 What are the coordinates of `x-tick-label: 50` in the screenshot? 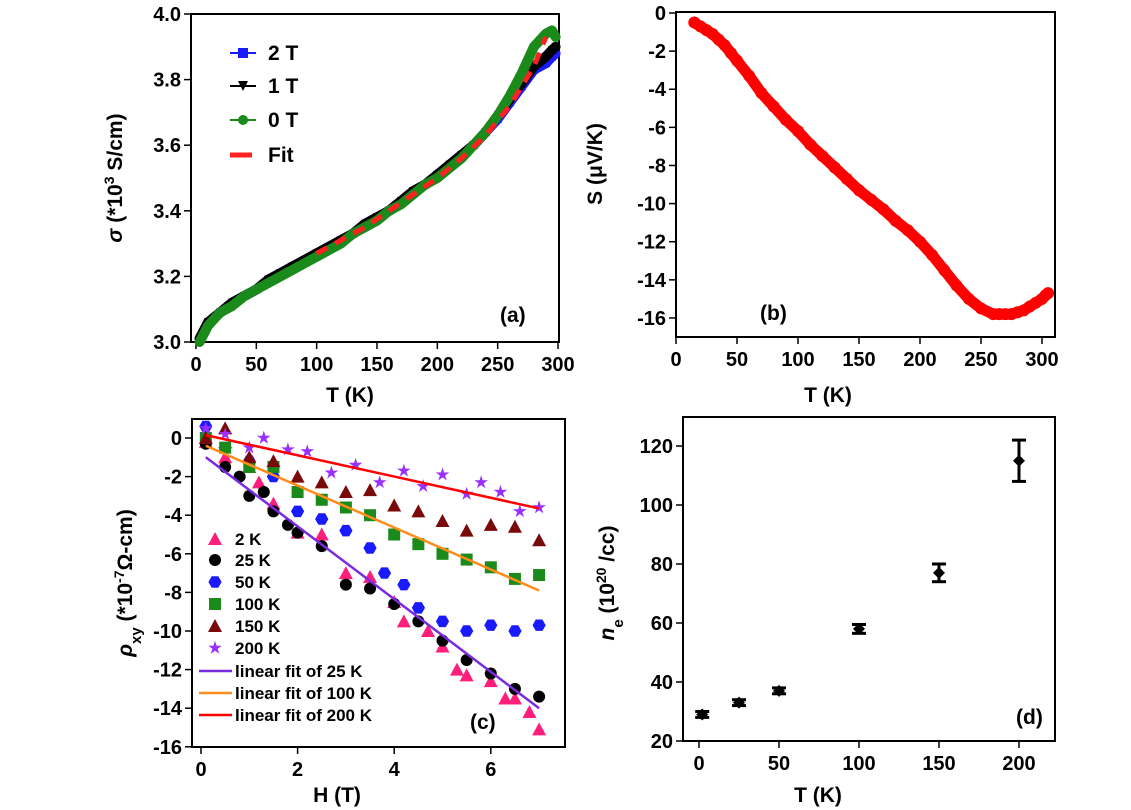 It's located at (256, 365).